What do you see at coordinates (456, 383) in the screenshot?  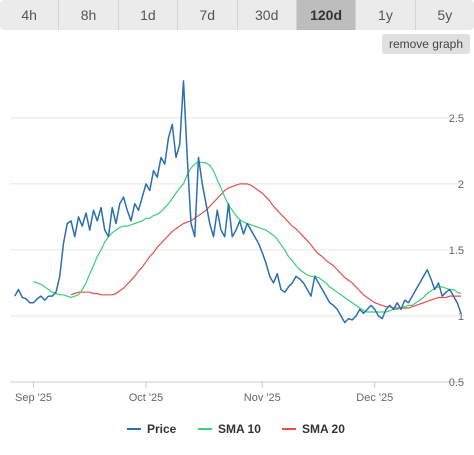 I see `y-tick-label: 0.5` at bounding box center [456, 383].